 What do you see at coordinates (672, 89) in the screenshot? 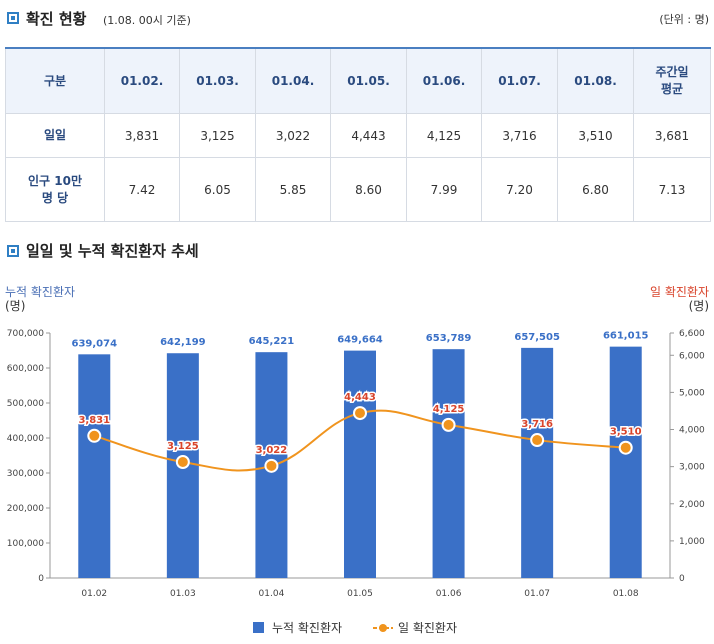
I see `header-weekly-line2: 평균` at bounding box center [672, 89].